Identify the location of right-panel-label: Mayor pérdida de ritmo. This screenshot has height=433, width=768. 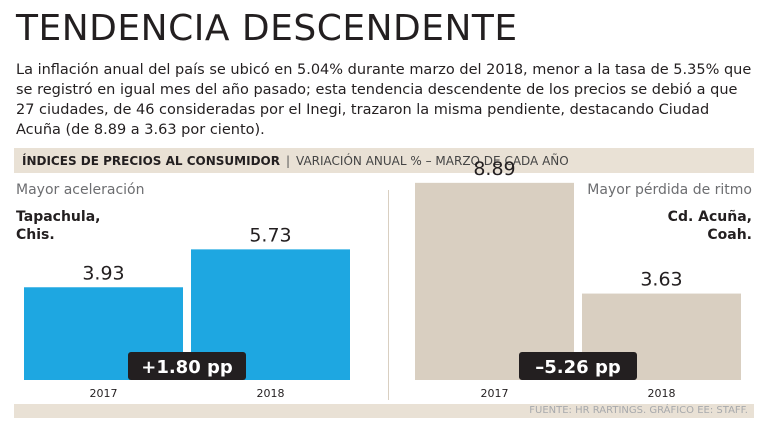
(669, 190).